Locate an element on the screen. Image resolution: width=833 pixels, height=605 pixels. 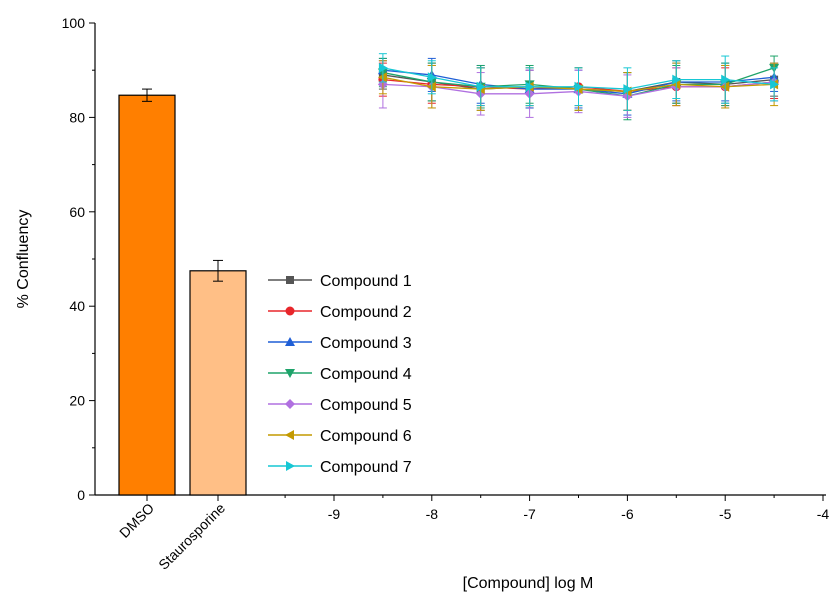
legend-item: Compound 2 is located at coordinates (340, 312).